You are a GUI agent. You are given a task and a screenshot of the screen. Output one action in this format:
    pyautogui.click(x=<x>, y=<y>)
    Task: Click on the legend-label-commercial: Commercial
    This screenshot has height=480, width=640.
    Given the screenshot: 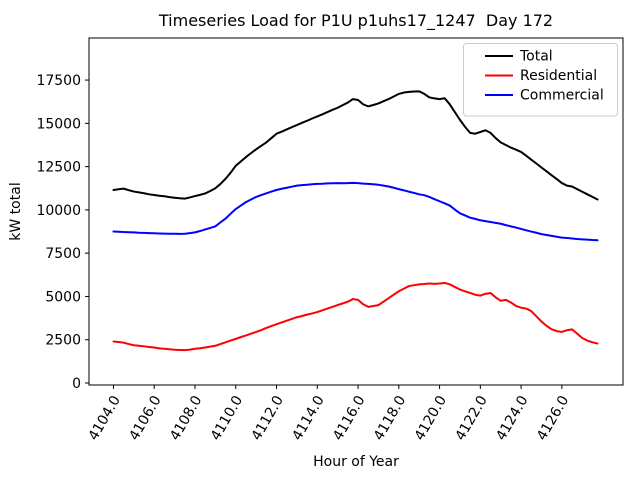 What is the action you would take?
    pyautogui.click(x=562, y=96)
    